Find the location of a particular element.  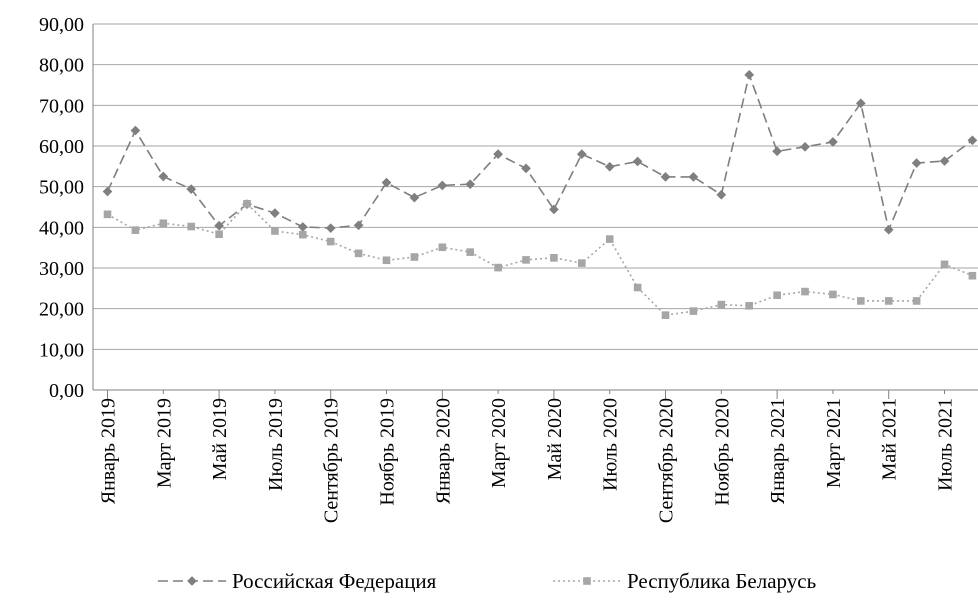

x-tick-label: Сентябрь 2020 is located at coordinates (667, 460).